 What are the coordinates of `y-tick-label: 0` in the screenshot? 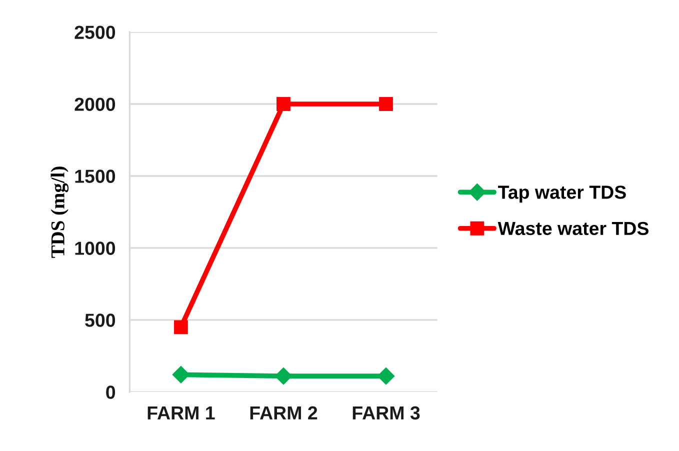 It's located at (111, 392).